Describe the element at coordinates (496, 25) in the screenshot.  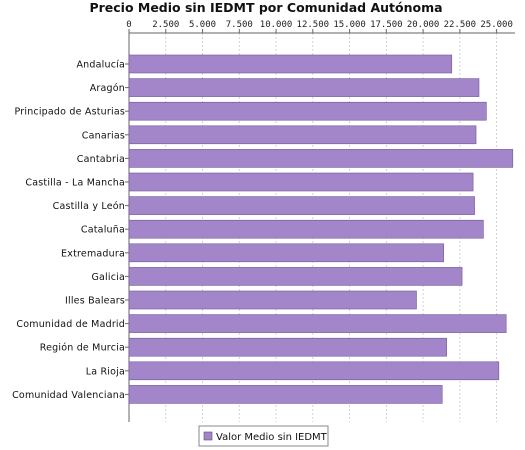
I see `x-tick-label: 25.000` at that location.